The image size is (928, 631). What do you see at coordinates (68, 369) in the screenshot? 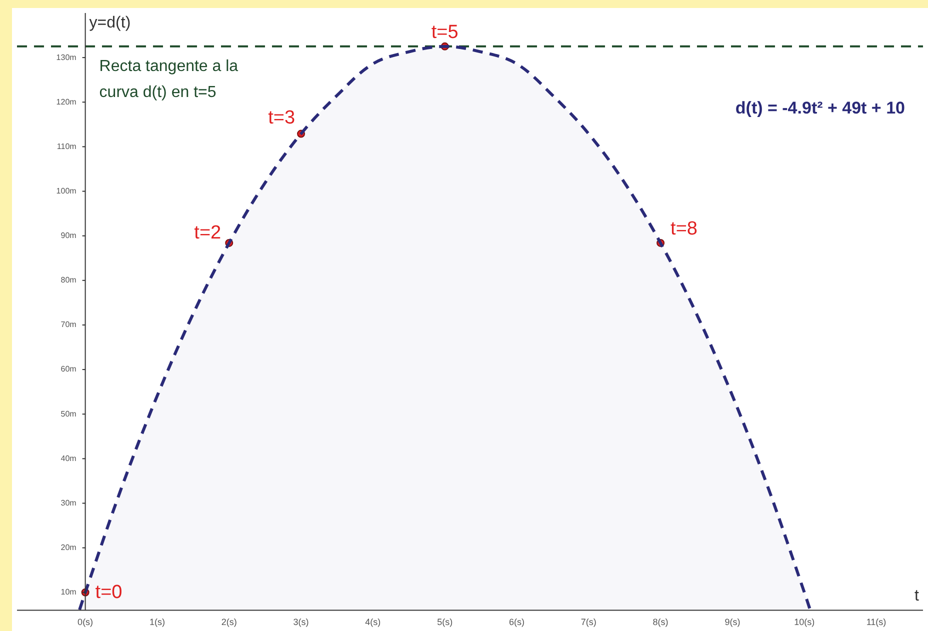
I see `y-tick-label: 60m` at bounding box center [68, 369].